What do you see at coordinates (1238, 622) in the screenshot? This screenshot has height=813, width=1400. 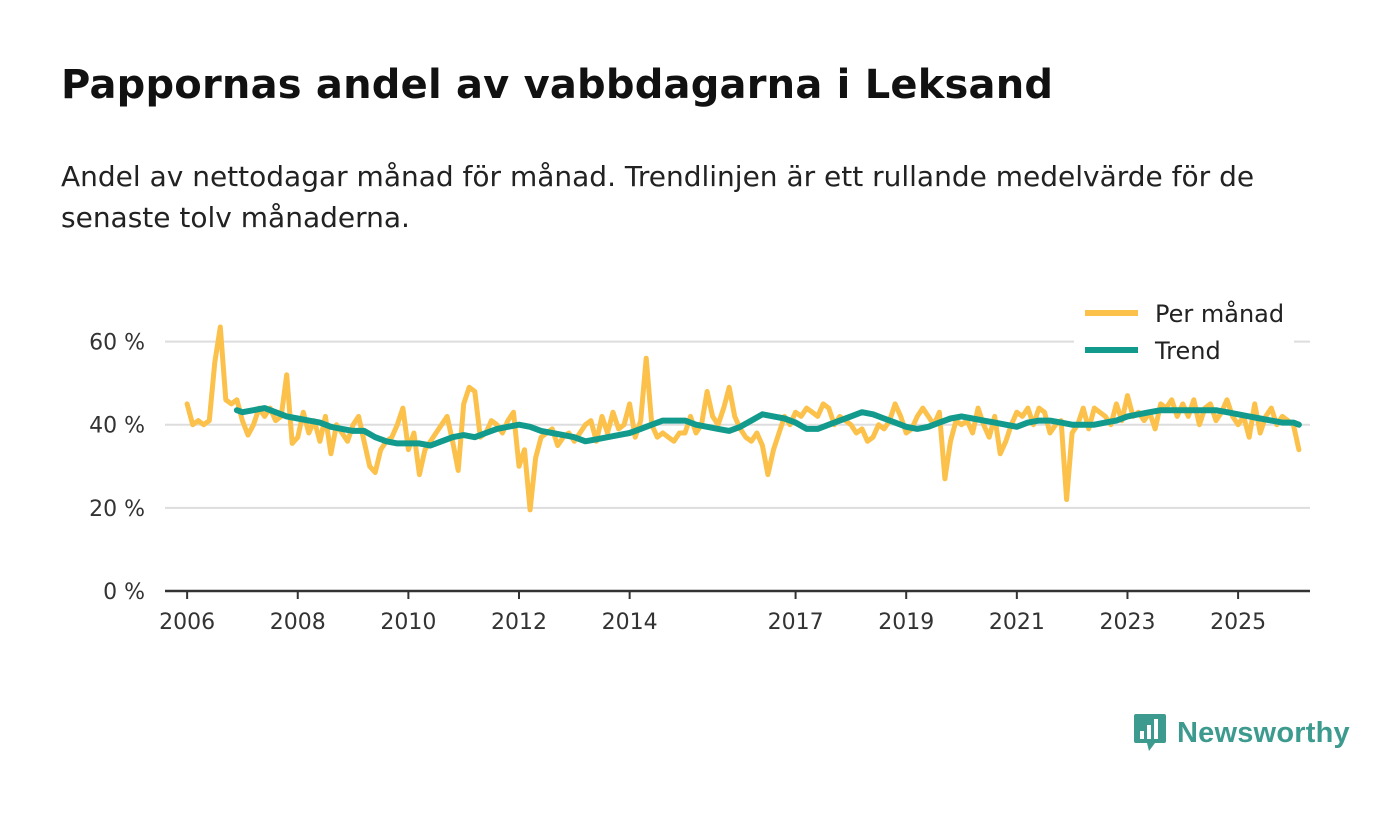 I see `x-tick-label: 2025` at bounding box center [1238, 622].